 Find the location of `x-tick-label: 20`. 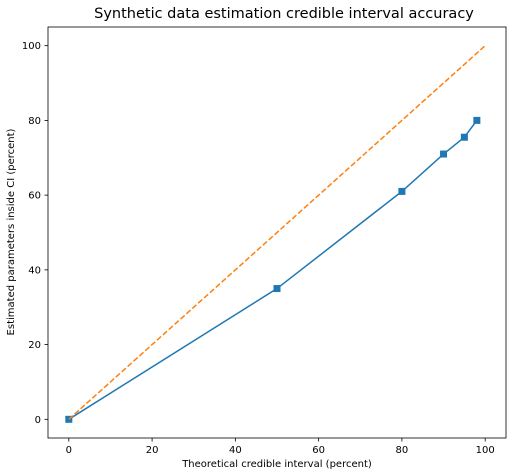

x-tick-label: 20 is located at coordinates (152, 450).